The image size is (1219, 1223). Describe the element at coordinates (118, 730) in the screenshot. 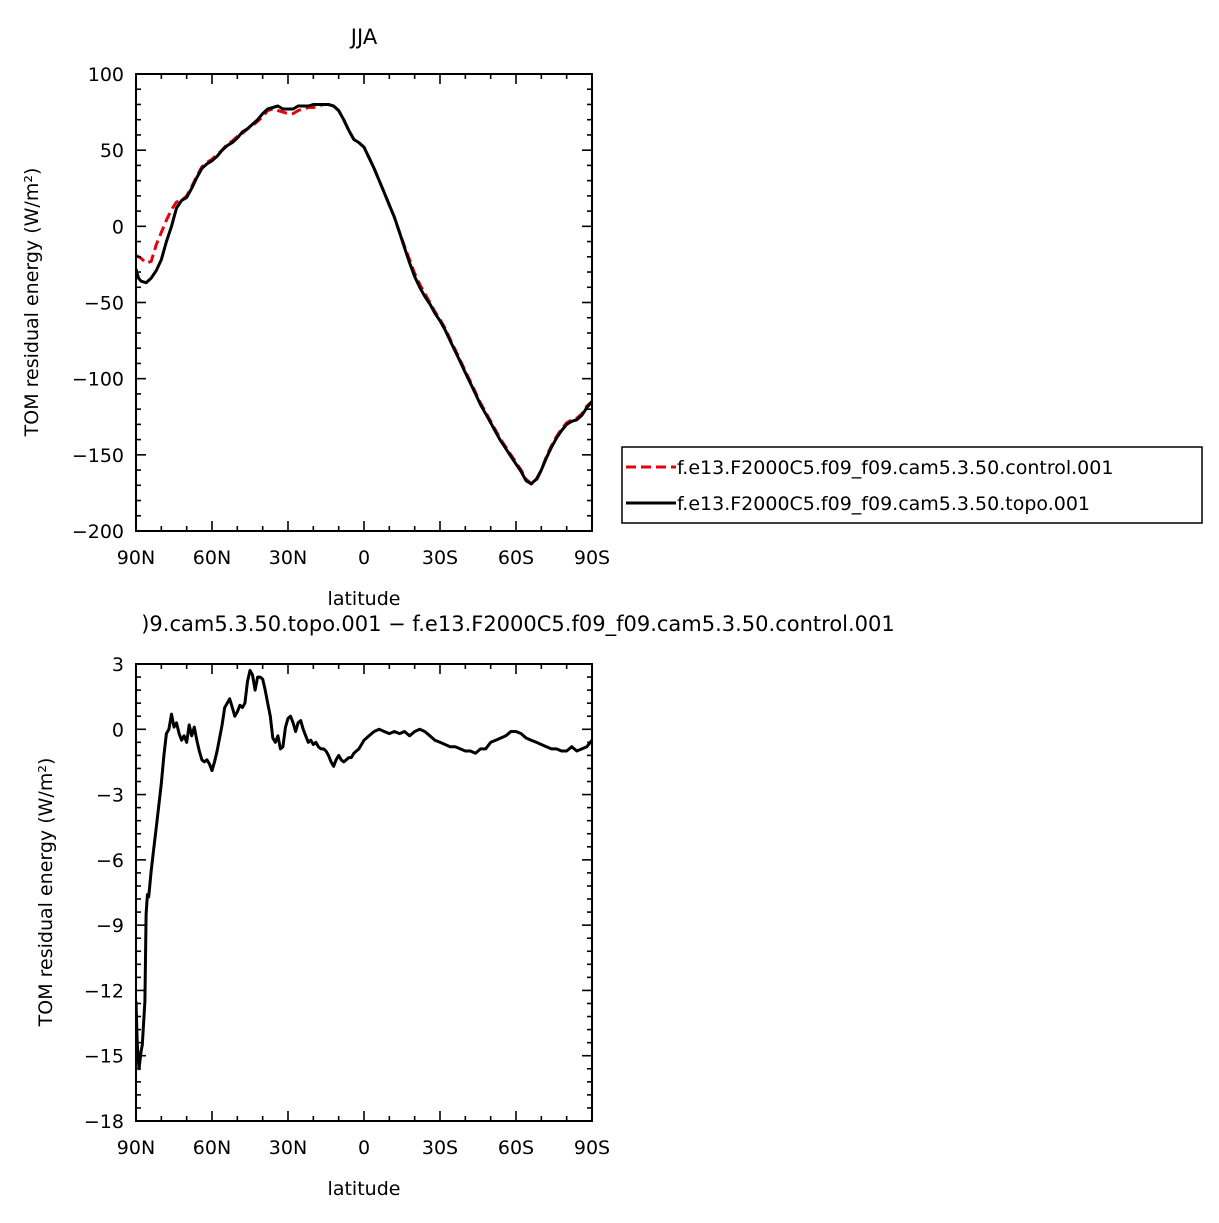

I see `bottom-y-tick-label: 0` at that location.